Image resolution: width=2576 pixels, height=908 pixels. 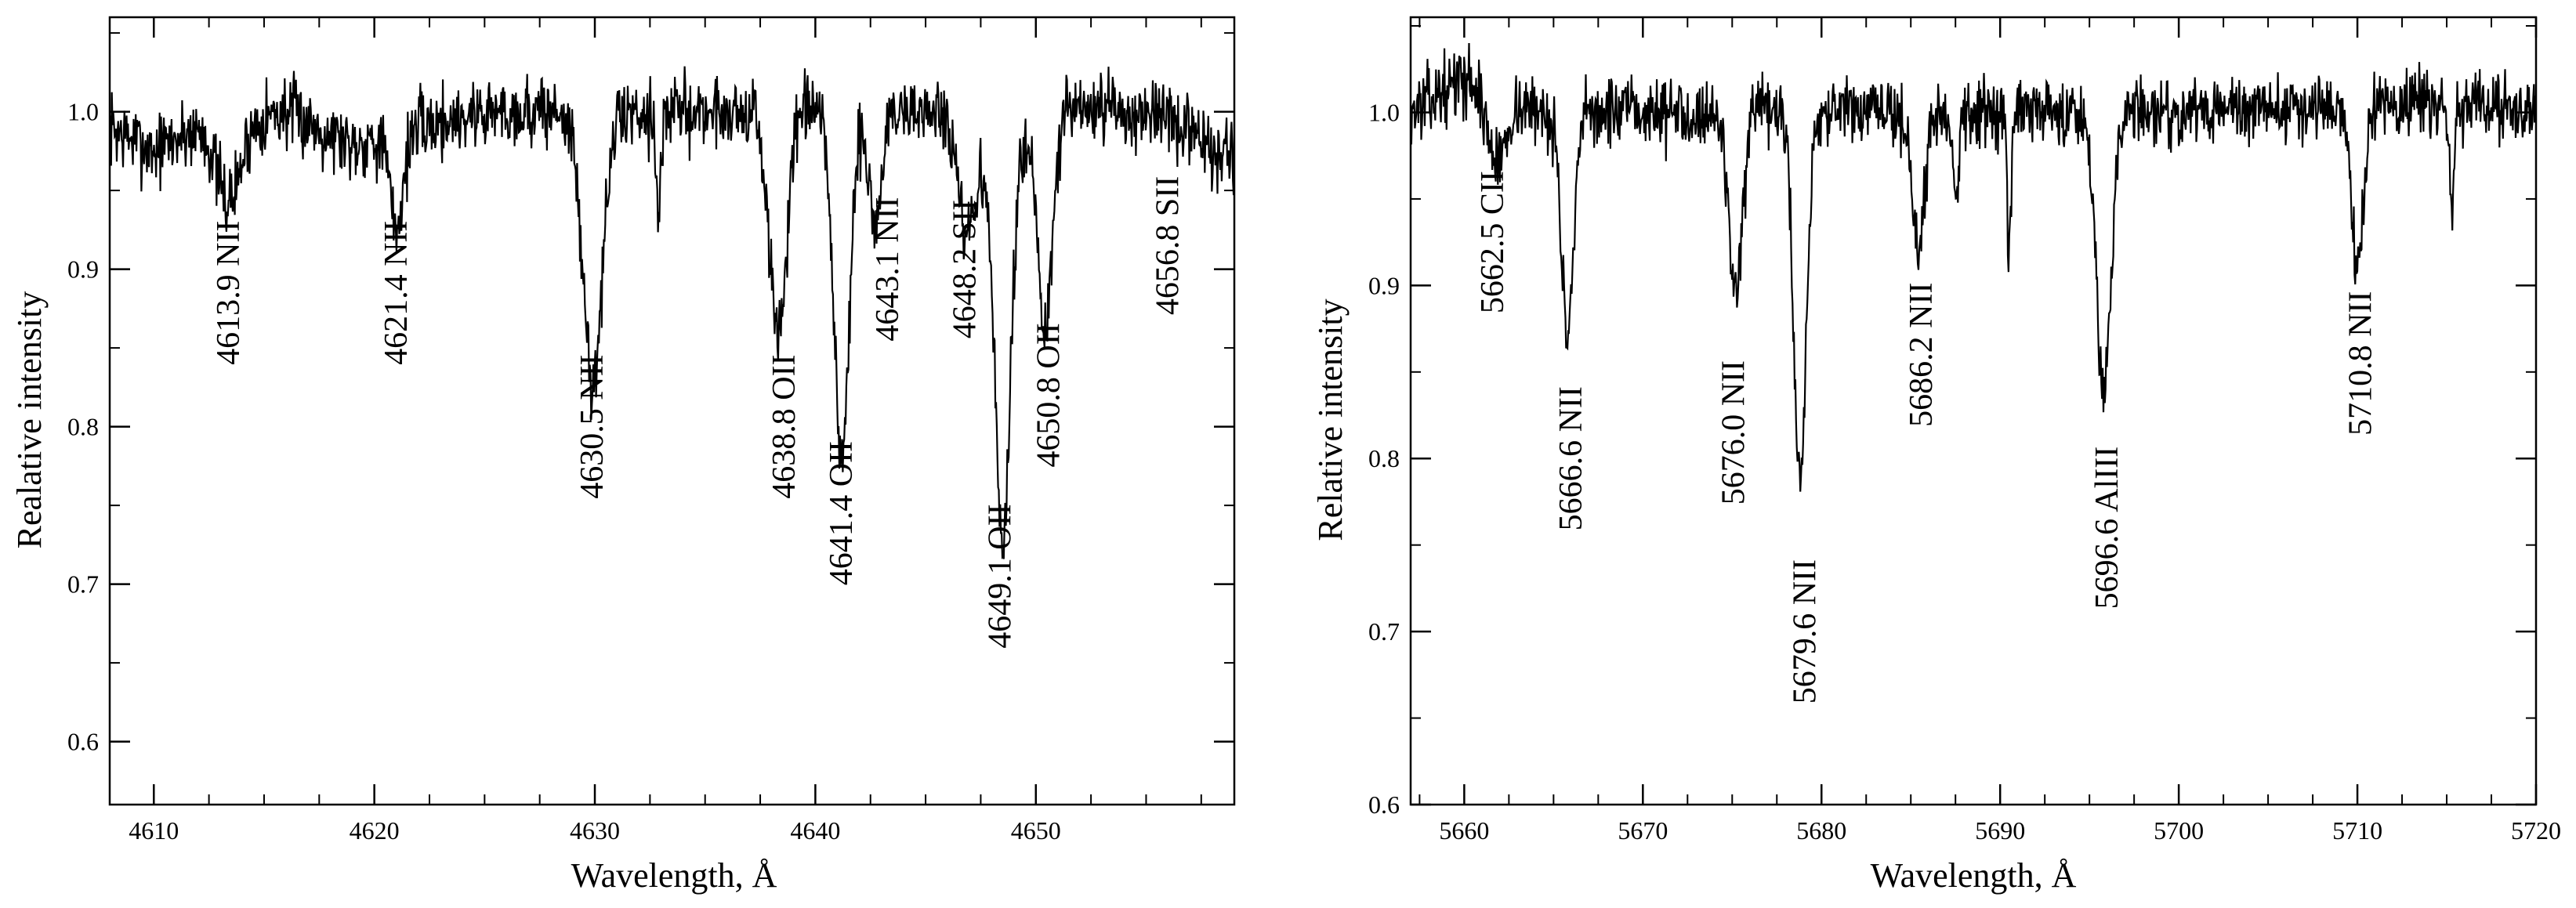 I want to click on left-line-annotation: 4643.1 NII, so click(x=888, y=269).